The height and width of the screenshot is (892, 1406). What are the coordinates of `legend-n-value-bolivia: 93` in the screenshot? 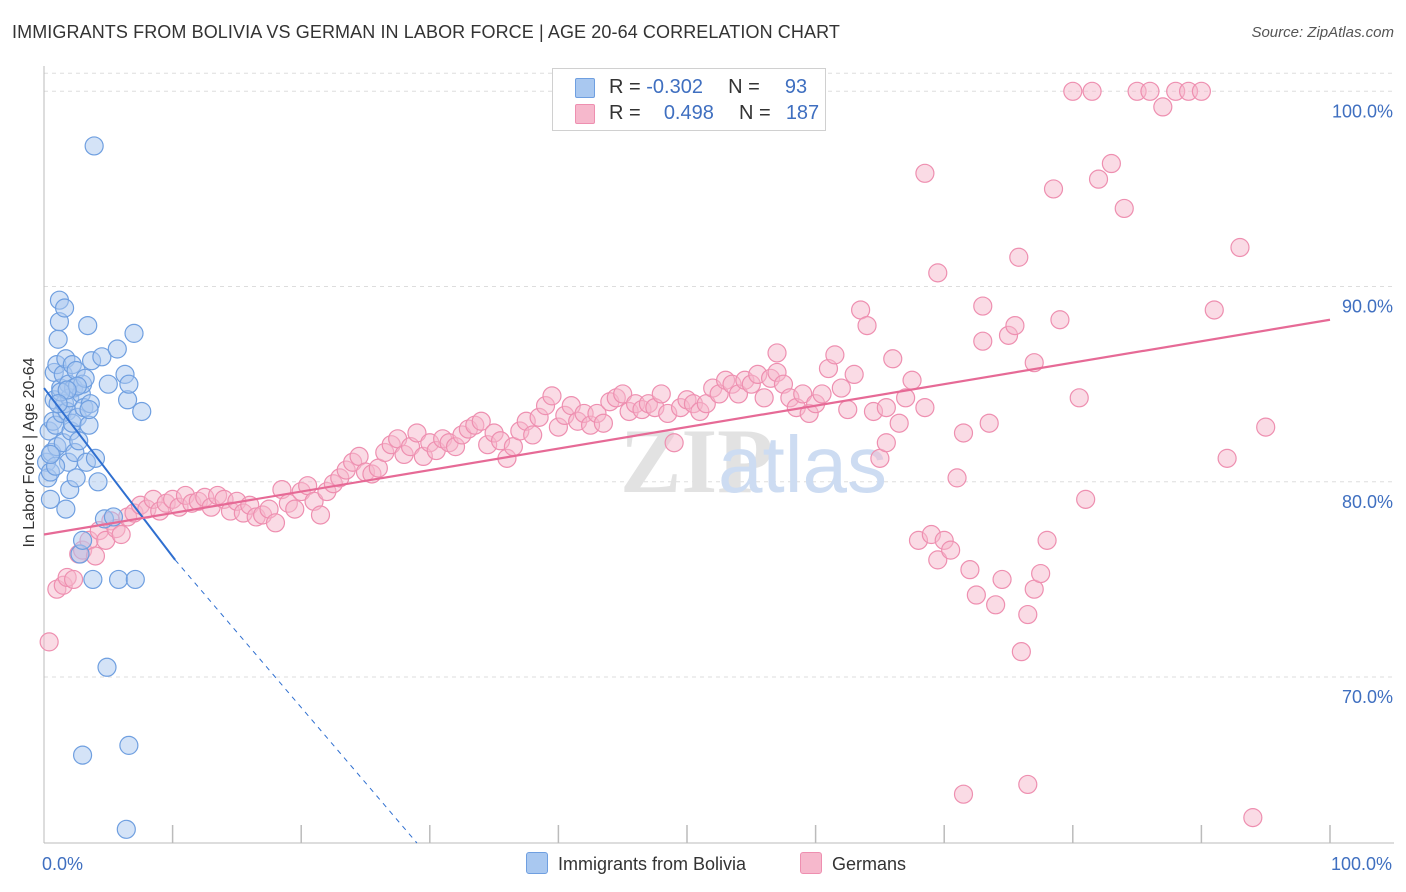 It's located at (796, 87).